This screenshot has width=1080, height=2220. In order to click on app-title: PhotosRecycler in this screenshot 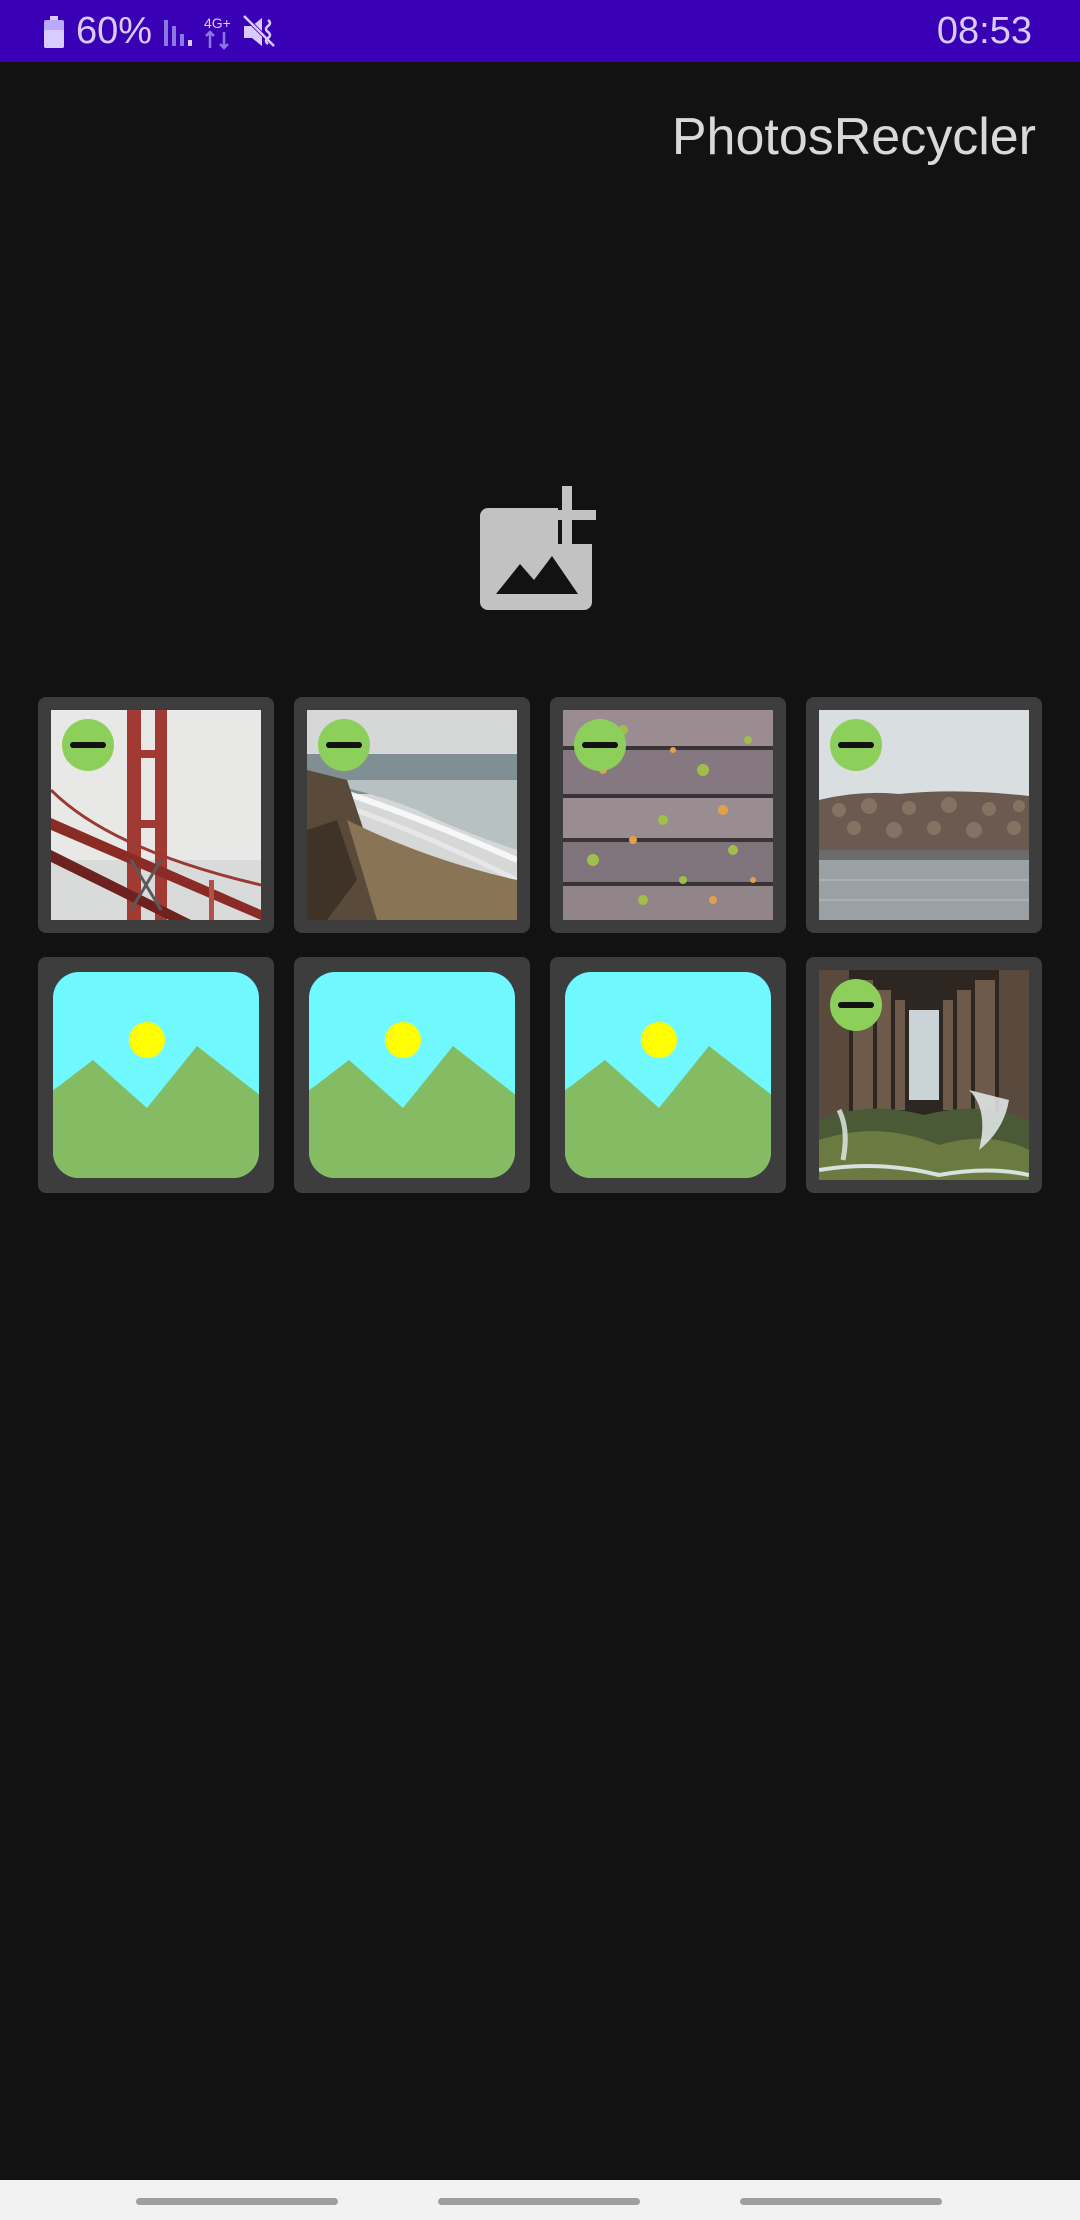, I will do `click(853, 137)`.